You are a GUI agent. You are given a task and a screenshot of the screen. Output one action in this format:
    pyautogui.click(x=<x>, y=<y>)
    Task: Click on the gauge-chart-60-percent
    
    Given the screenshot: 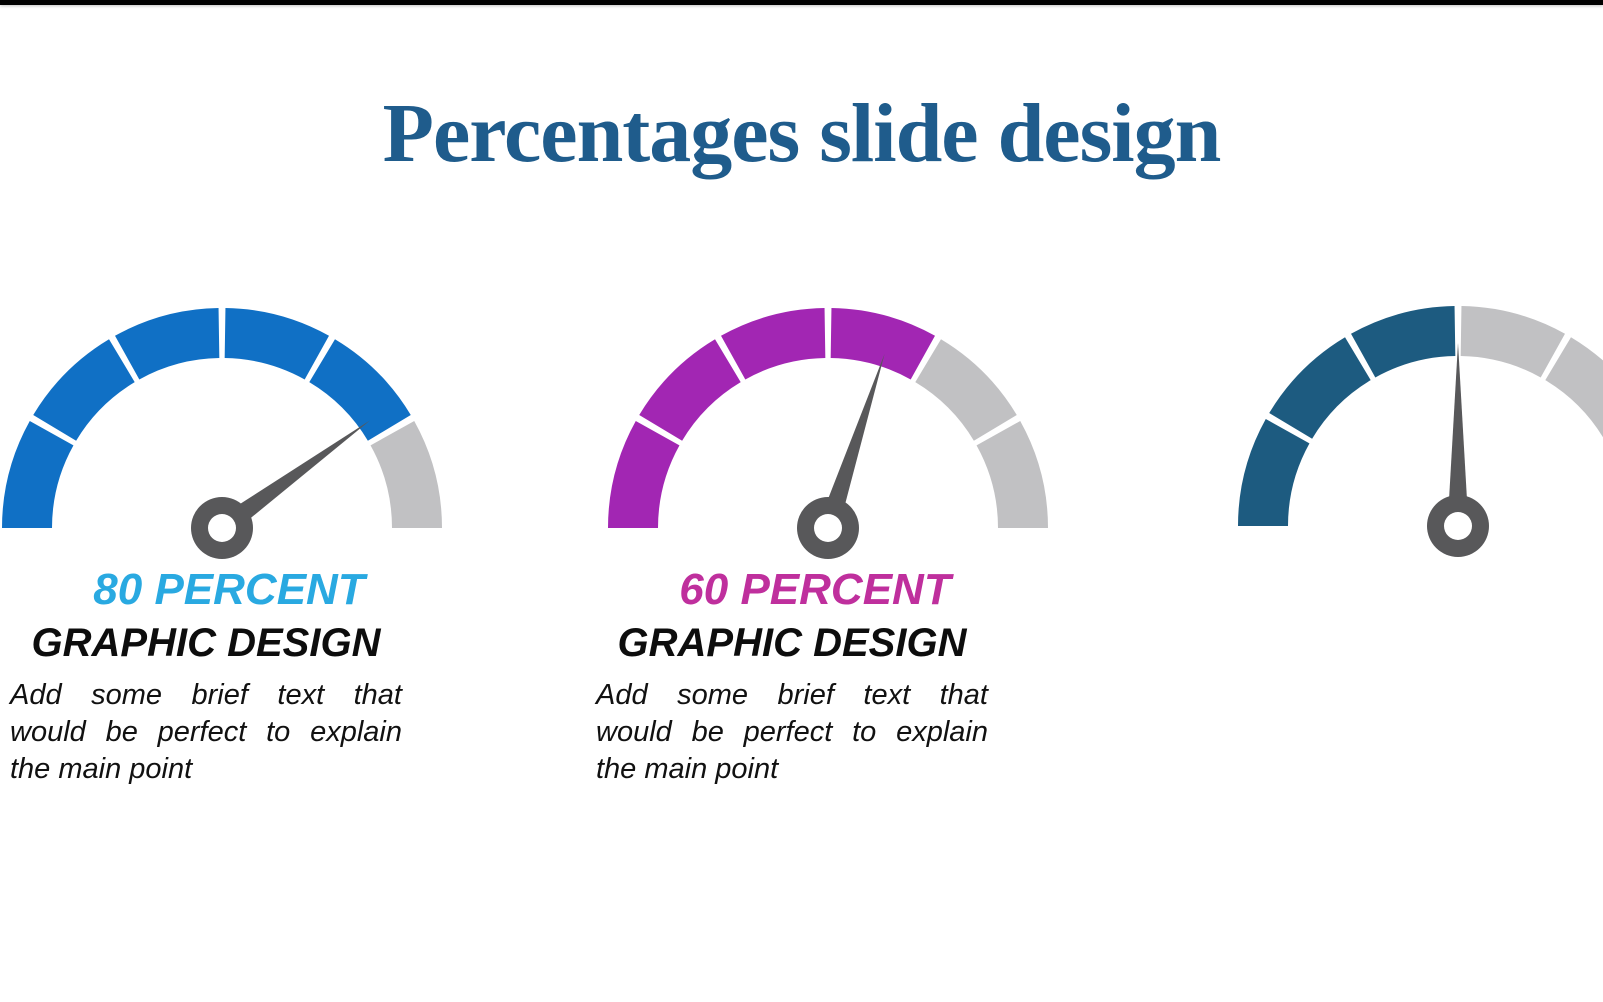 What is the action you would take?
    pyautogui.click(x=828, y=430)
    